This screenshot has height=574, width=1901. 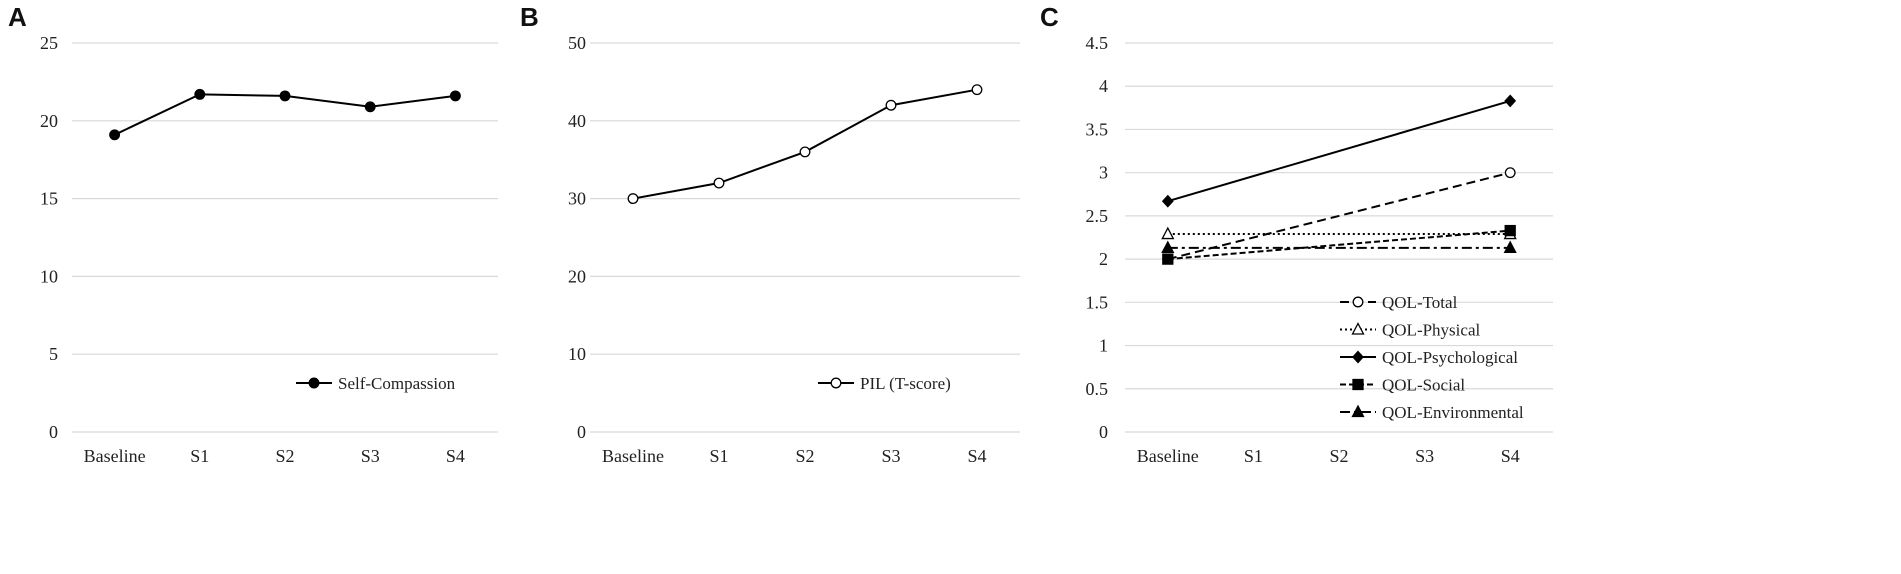 I want to click on legend-label: QOL-Total, so click(x=1420, y=302).